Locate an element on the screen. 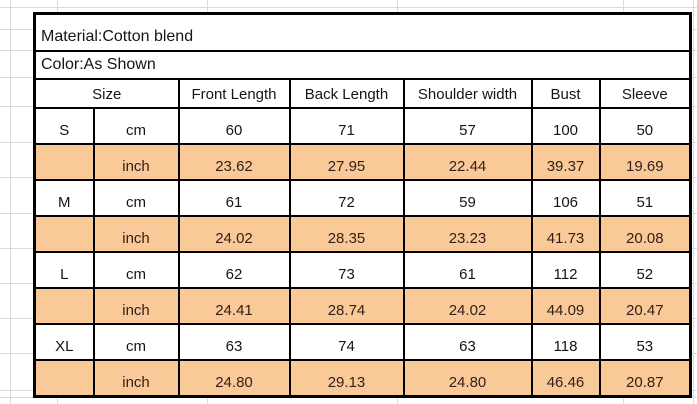 The image size is (697, 404). value-cell: 72 is located at coordinates (346, 198).